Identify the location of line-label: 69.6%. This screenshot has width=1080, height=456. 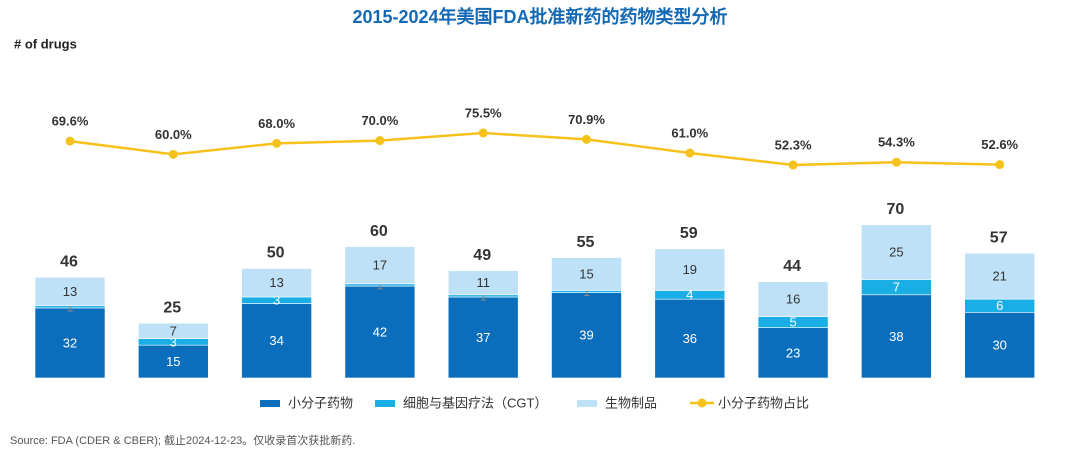
(70, 121).